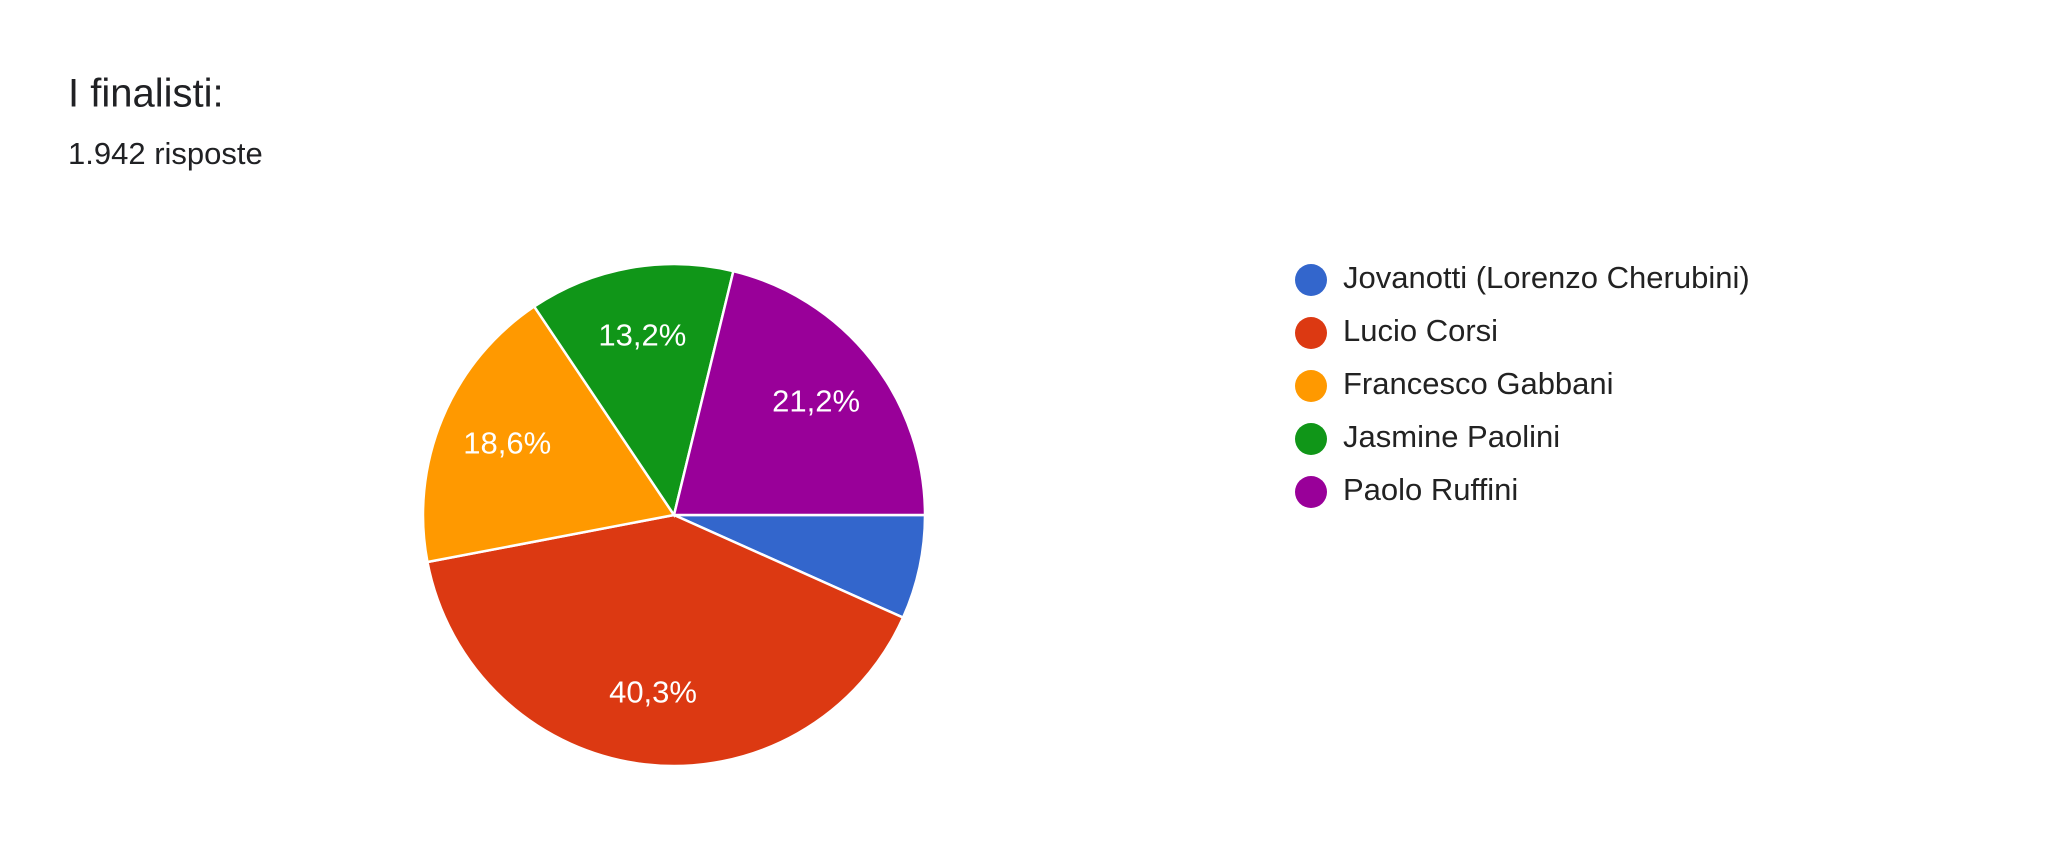  Describe the element at coordinates (1430, 489) in the screenshot. I see `legend-label: Paolo Ruffini` at that location.